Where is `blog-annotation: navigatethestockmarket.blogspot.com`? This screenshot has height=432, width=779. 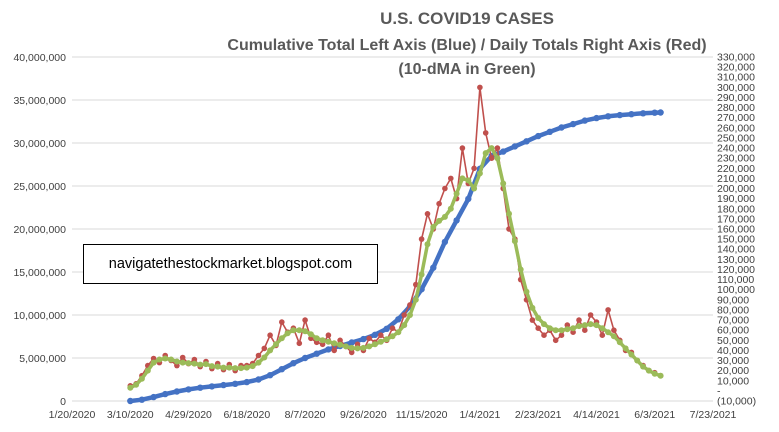
blog-annotation: navigatethestockmarket.blogspot.com is located at coordinates (230, 264).